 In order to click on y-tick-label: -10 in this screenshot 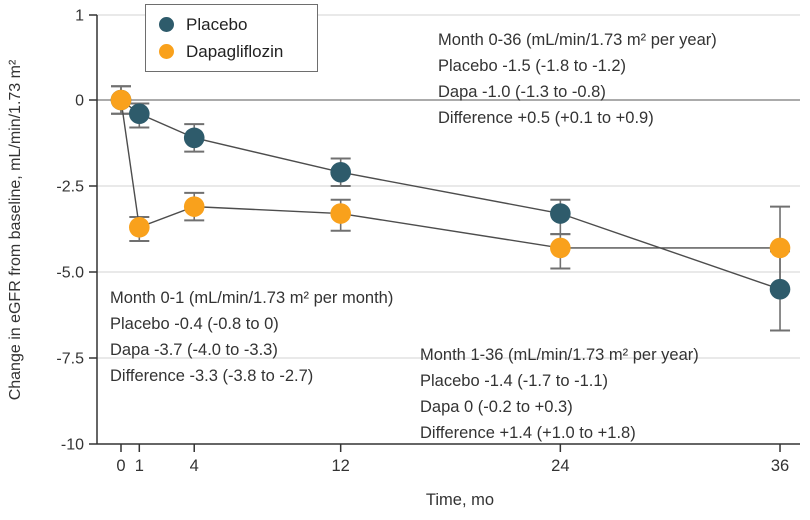, I will do `click(72, 445)`.